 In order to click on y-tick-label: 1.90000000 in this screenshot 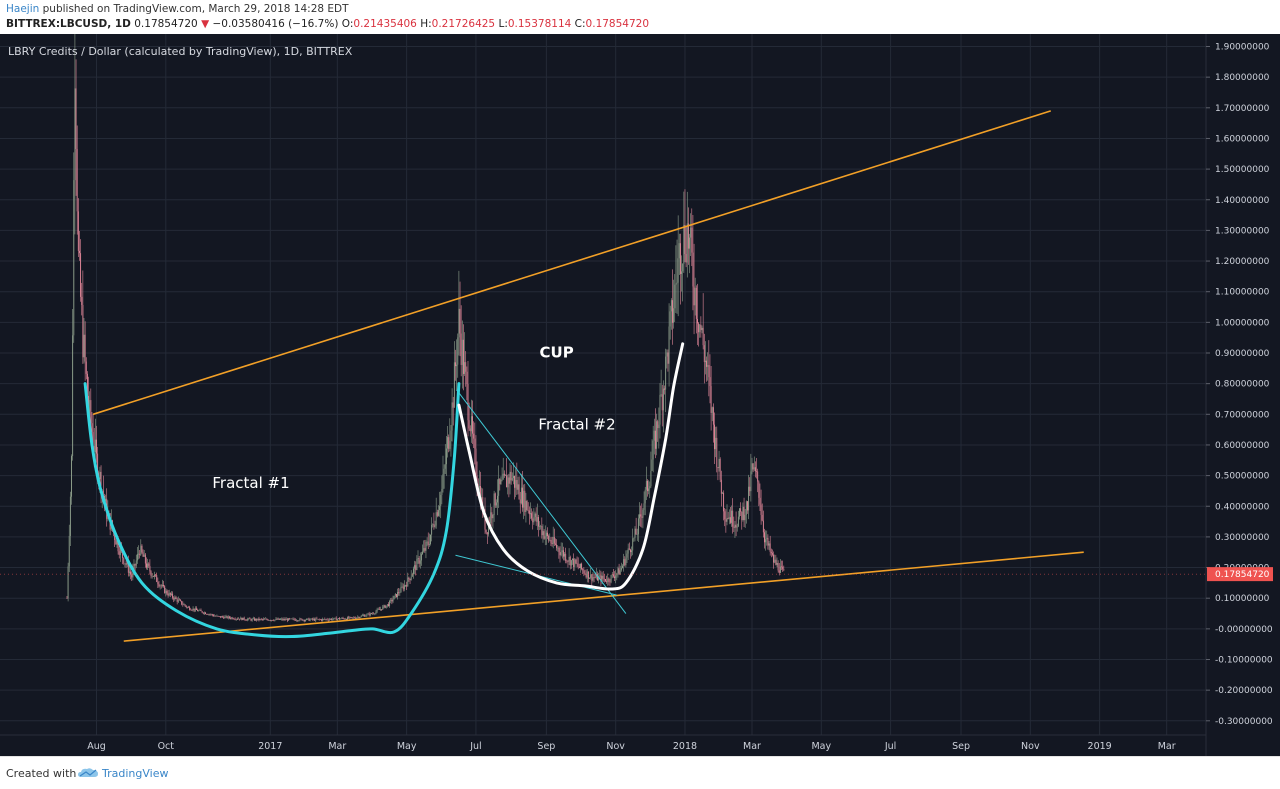, I will do `click(1242, 48)`.